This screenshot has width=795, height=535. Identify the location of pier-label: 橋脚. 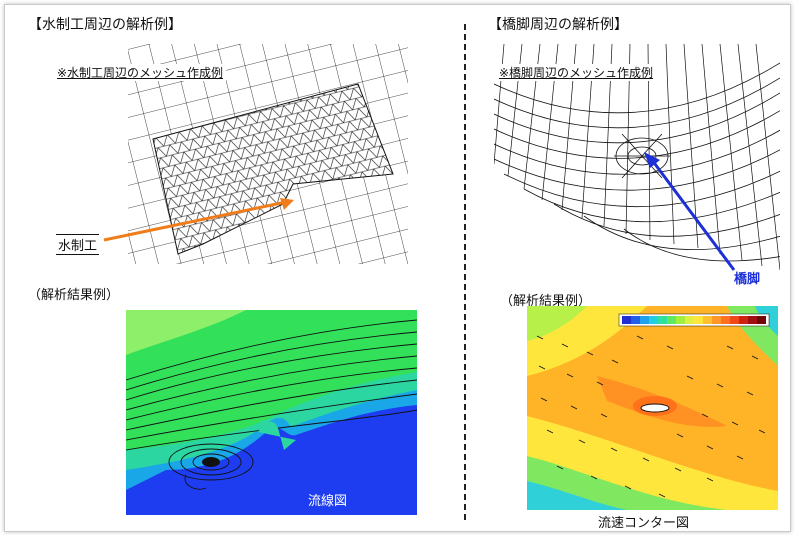
(747, 279).